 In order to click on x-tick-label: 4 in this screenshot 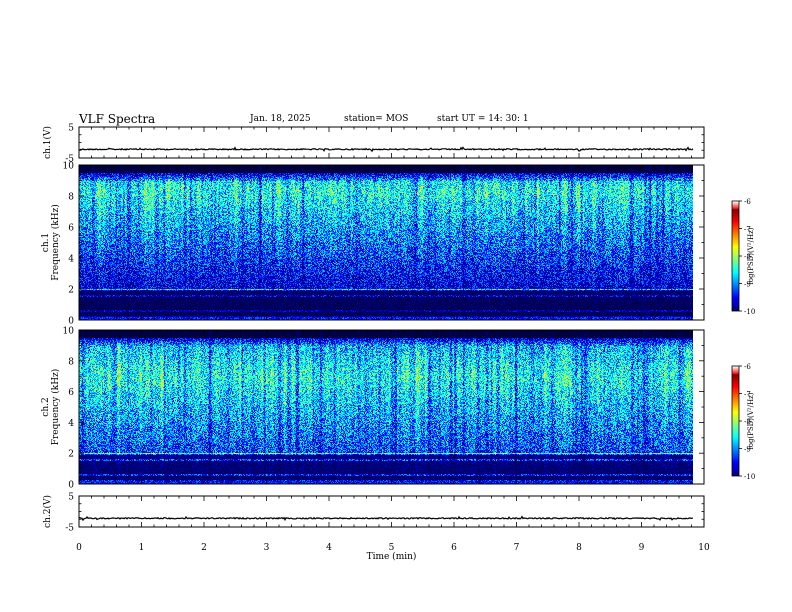, I will do `click(329, 548)`.